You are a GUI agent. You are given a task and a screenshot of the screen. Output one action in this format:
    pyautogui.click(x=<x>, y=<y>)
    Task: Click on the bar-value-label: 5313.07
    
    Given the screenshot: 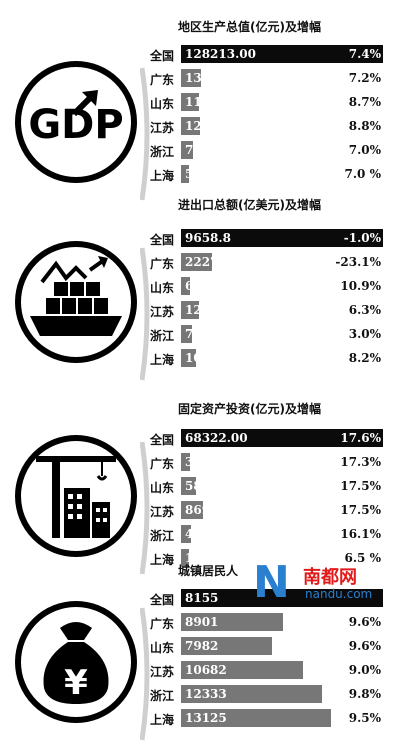 What is the action you would take?
    pyautogui.click(x=212, y=174)
    